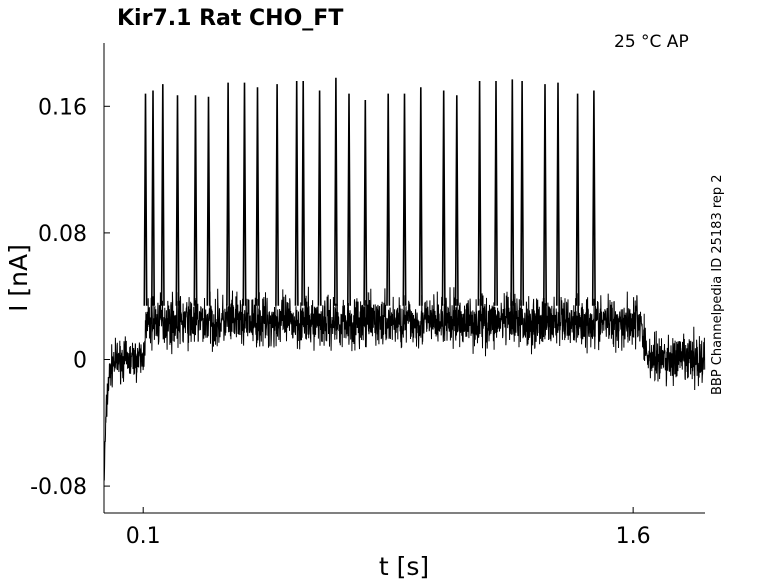 This screenshot has width=778, height=583. What do you see at coordinates (18, 278) in the screenshot?
I see `y-axis-label: I [nA]` at bounding box center [18, 278].